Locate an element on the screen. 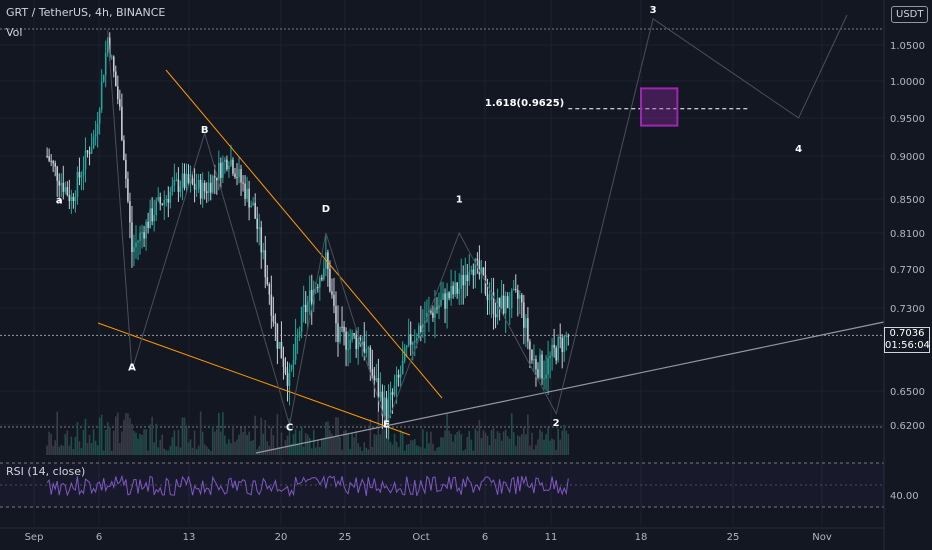  wave-label-a: a is located at coordinates (59, 200).